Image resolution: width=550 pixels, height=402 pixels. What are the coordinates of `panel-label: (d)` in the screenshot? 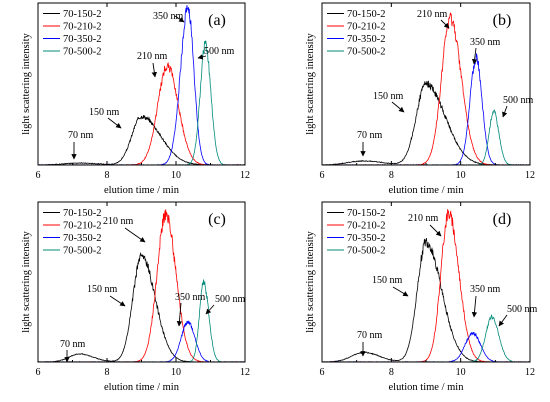 It's located at (502, 219).